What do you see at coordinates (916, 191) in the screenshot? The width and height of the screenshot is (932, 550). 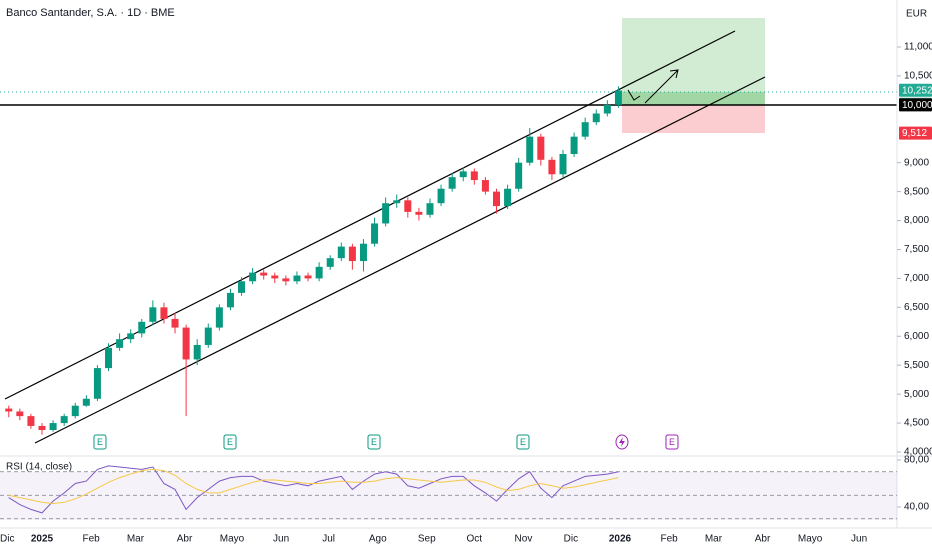 I see `y-tick-label: 8,500` at bounding box center [916, 191].